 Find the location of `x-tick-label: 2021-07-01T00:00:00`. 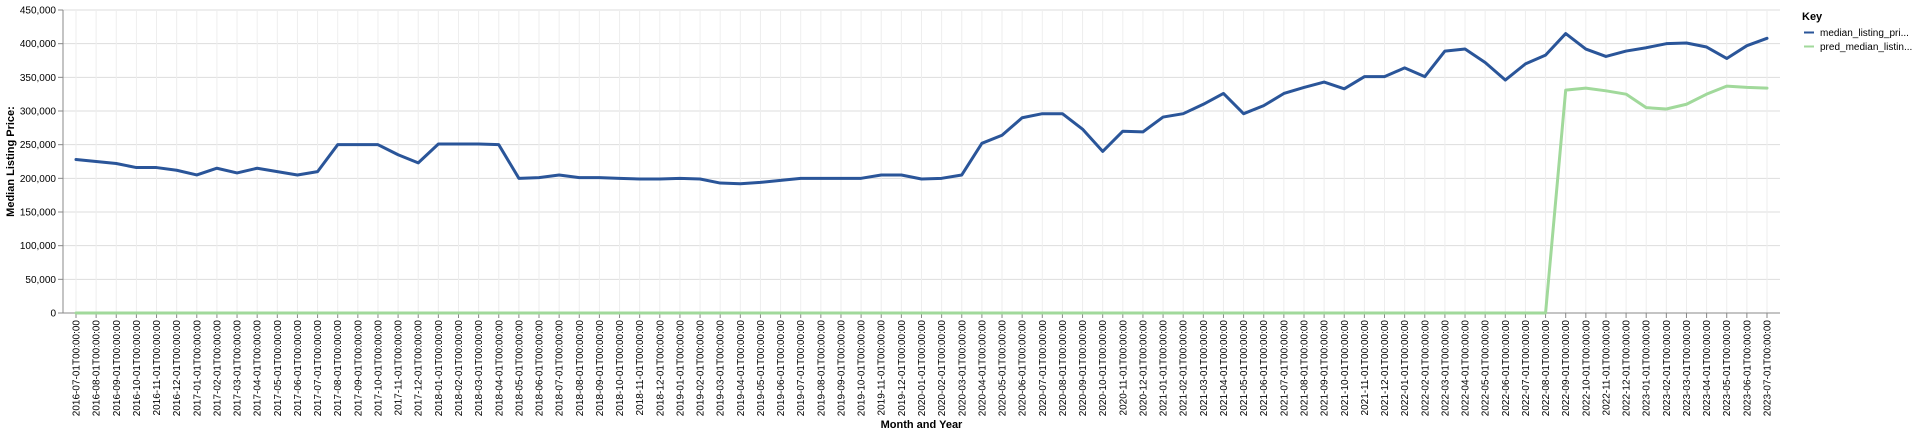

x-tick-label: 2021-07-01T00:00:00 is located at coordinates (1284, 368).